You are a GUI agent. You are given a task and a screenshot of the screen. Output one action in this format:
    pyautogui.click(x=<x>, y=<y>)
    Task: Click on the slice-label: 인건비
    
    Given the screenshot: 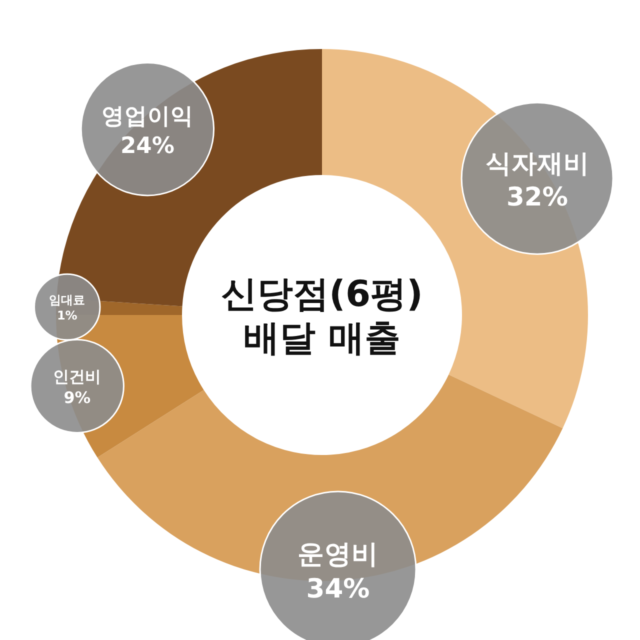 What is the action you would take?
    pyautogui.click(x=77, y=376)
    